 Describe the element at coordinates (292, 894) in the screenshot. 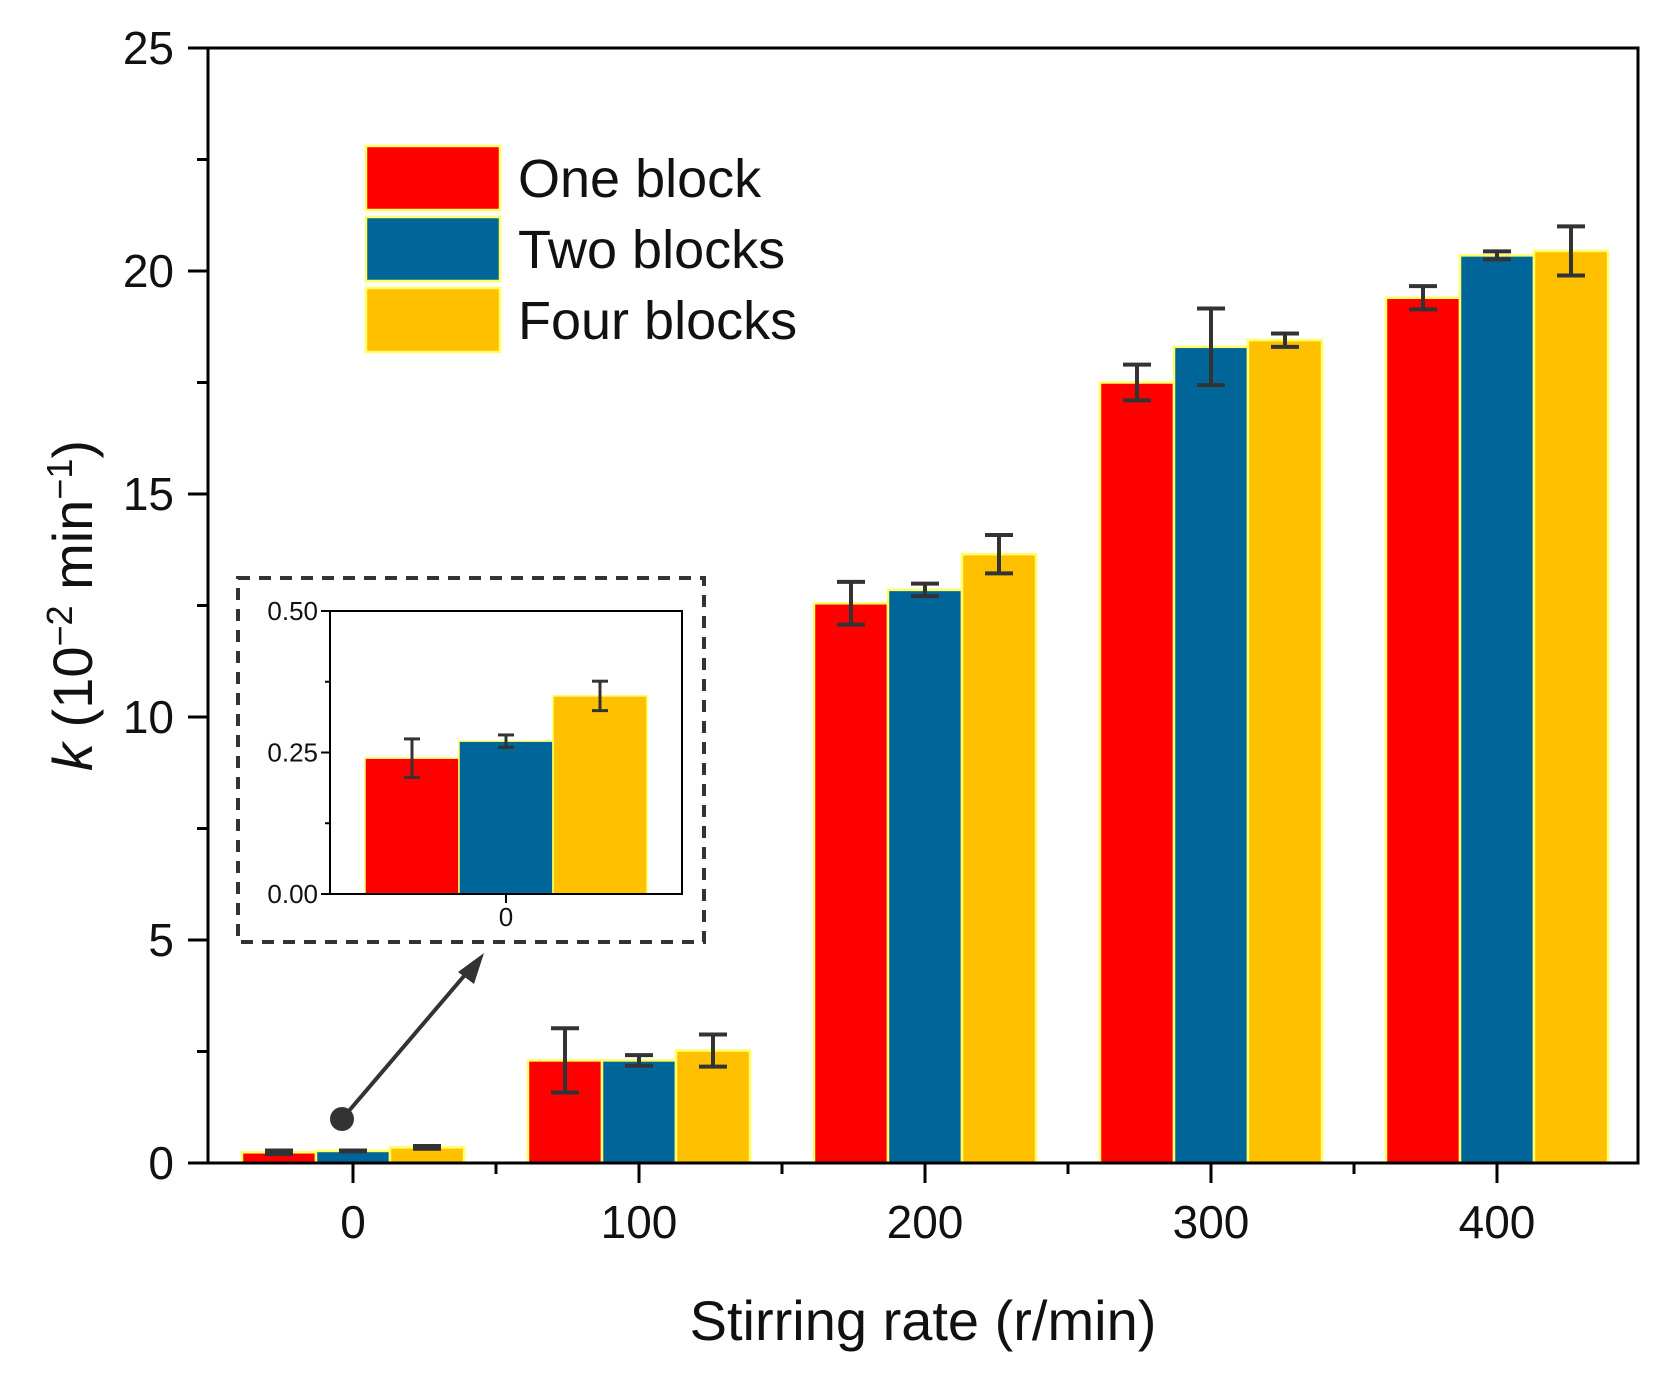

I see `inset-y-tick-label: 0.00` at that location.